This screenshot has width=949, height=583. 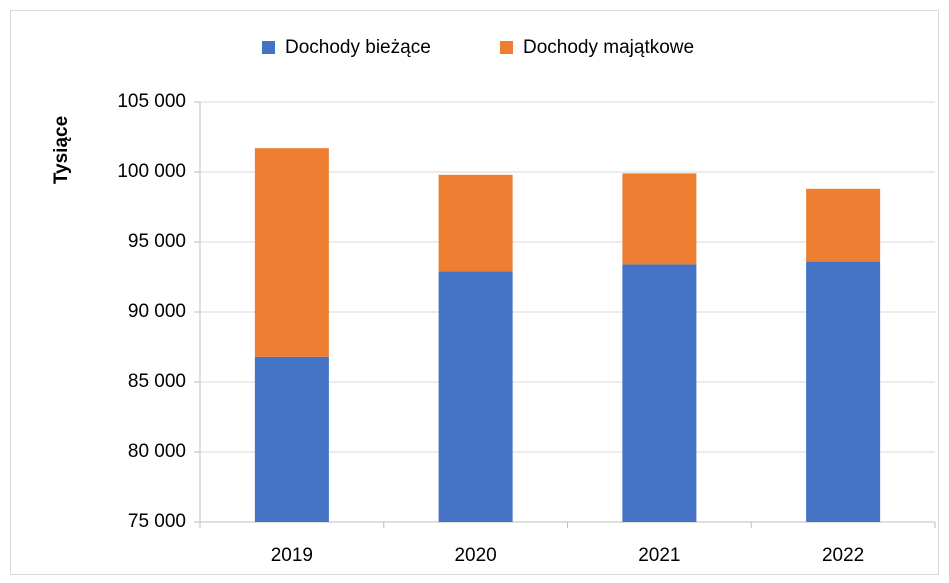 What do you see at coordinates (659, 555) in the screenshot?
I see `x-tick-label: 2021` at bounding box center [659, 555].